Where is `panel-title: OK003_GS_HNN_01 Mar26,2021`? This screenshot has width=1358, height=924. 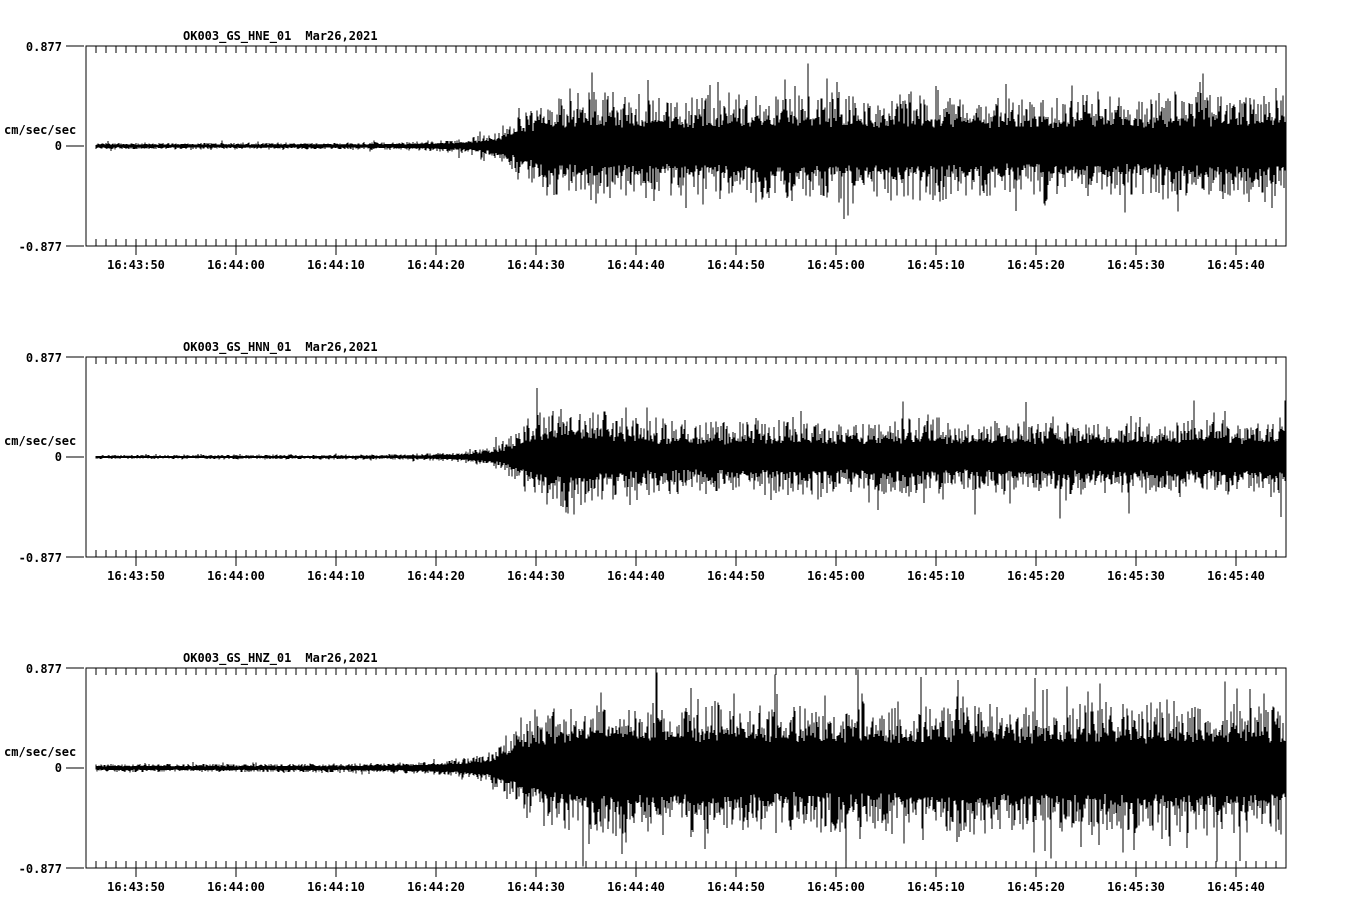
panel-title: OK003_GS_HNN_01 Mar26,2021 is located at coordinates (280, 347).